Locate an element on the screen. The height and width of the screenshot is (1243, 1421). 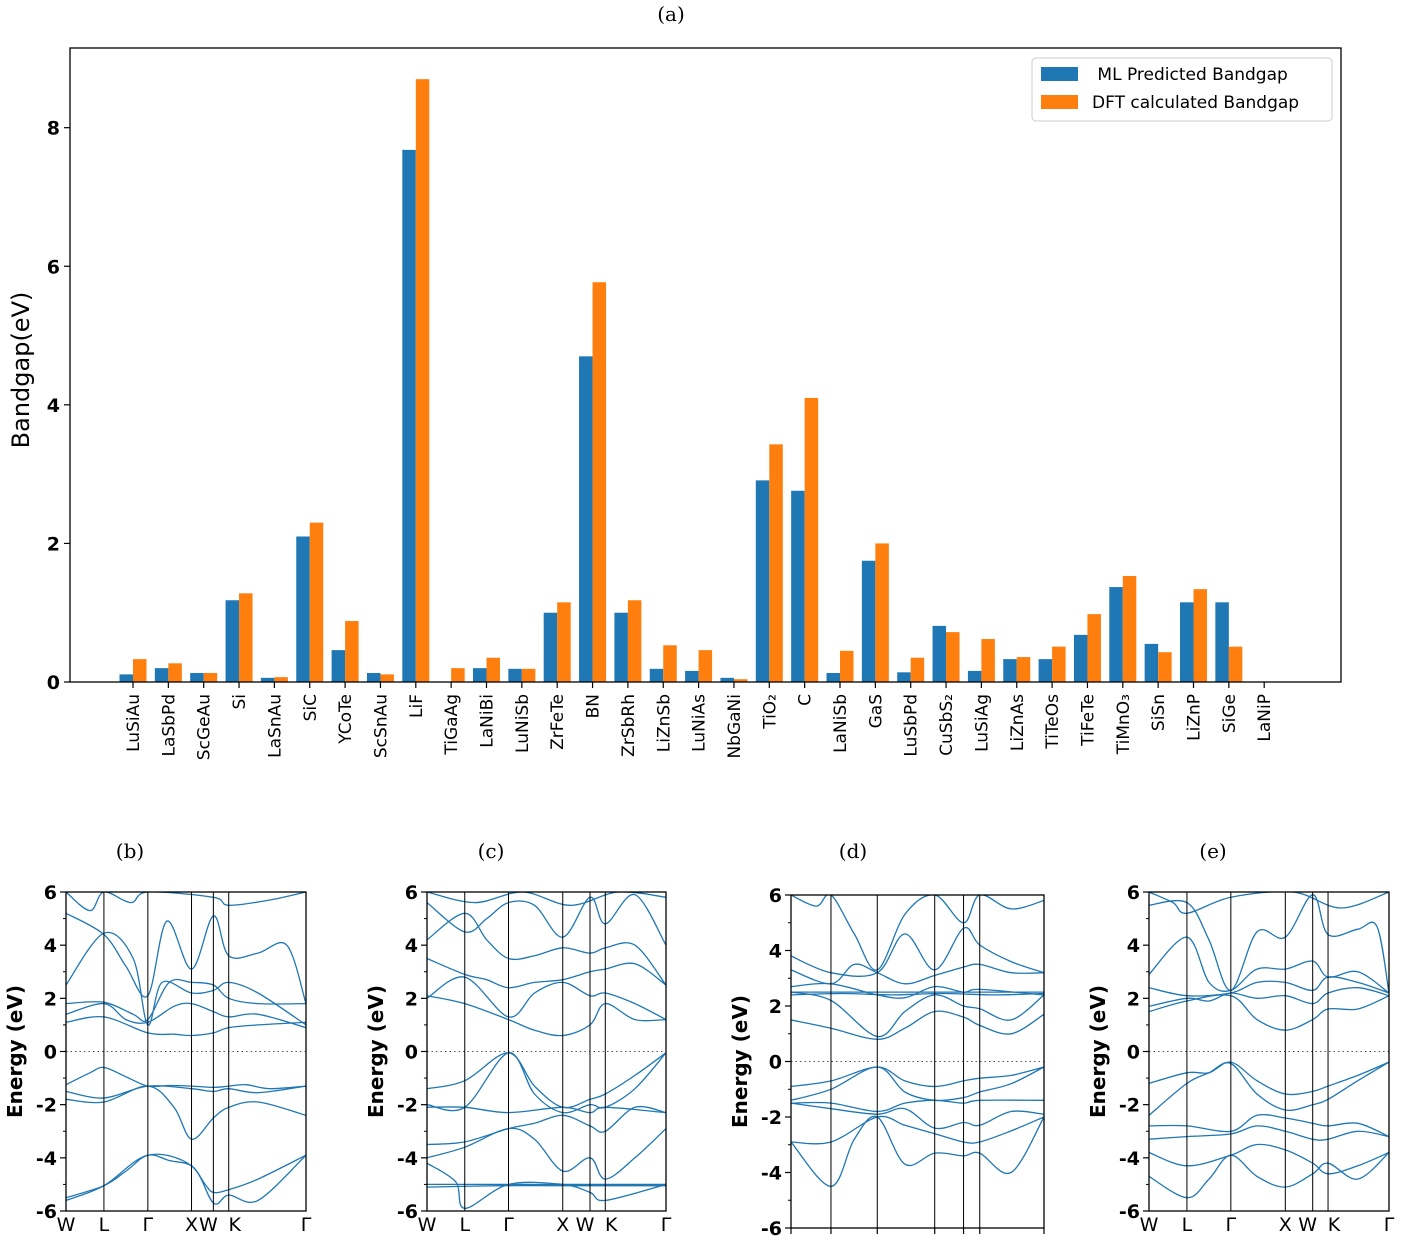
xtick-label-a-20: LaNiSb is located at coordinates (841, 723).